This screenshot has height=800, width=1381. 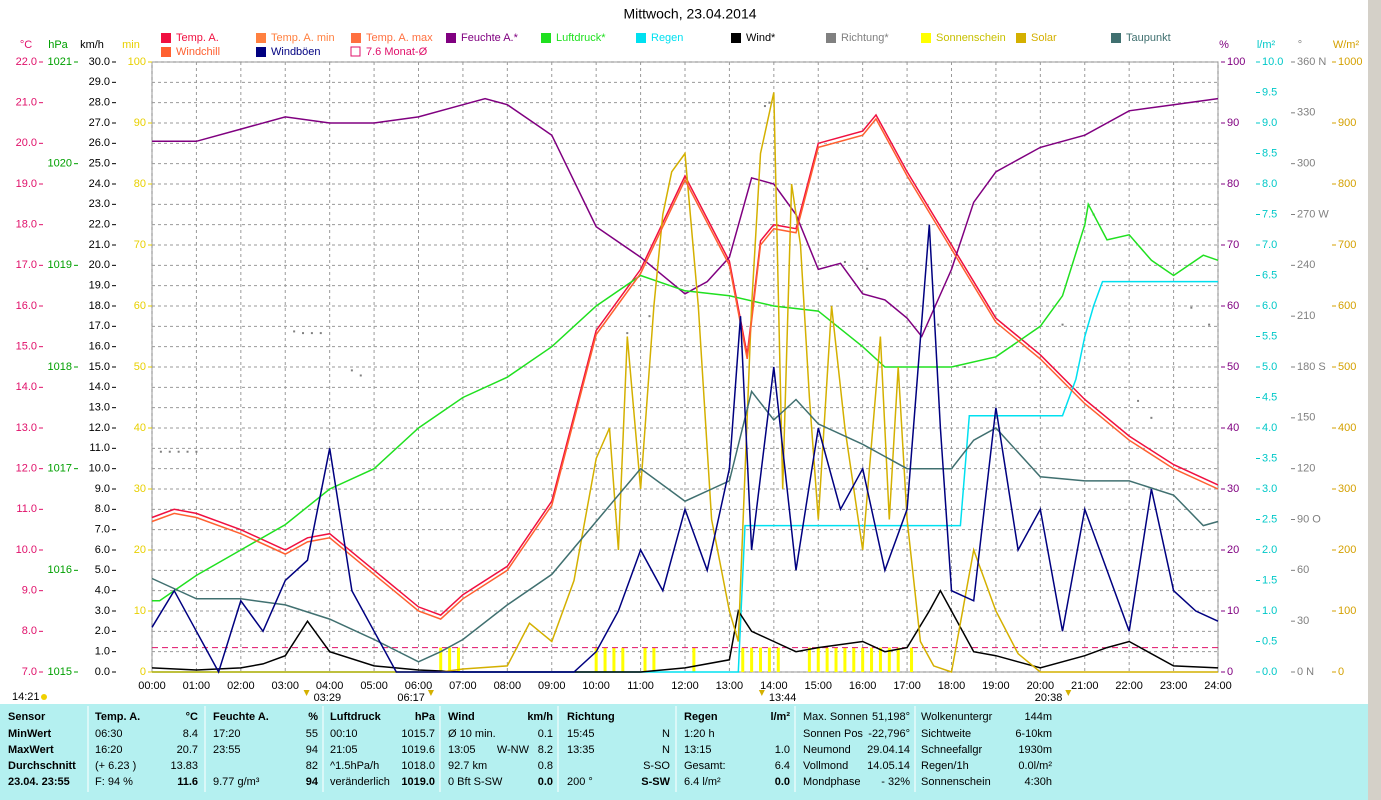 I want to click on y-tick-label: 400, so click(x=1347, y=428).